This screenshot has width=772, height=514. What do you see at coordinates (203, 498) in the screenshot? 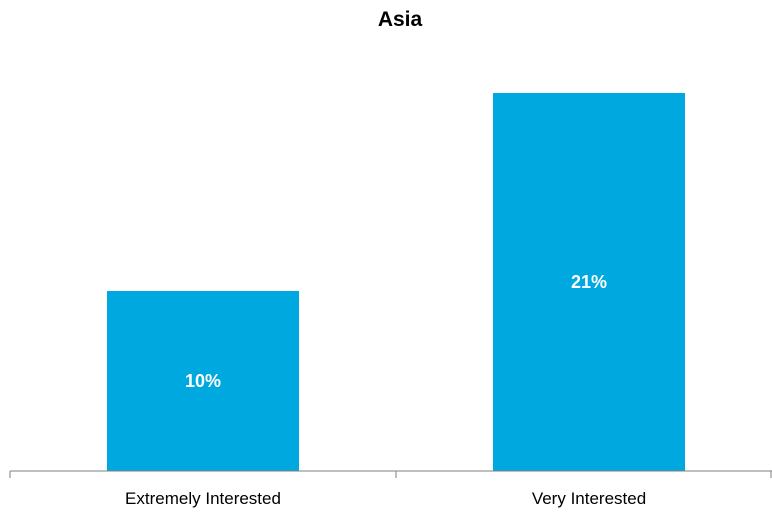
I see `x-tick-label-0: Extremely Interested` at bounding box center [203, 498].